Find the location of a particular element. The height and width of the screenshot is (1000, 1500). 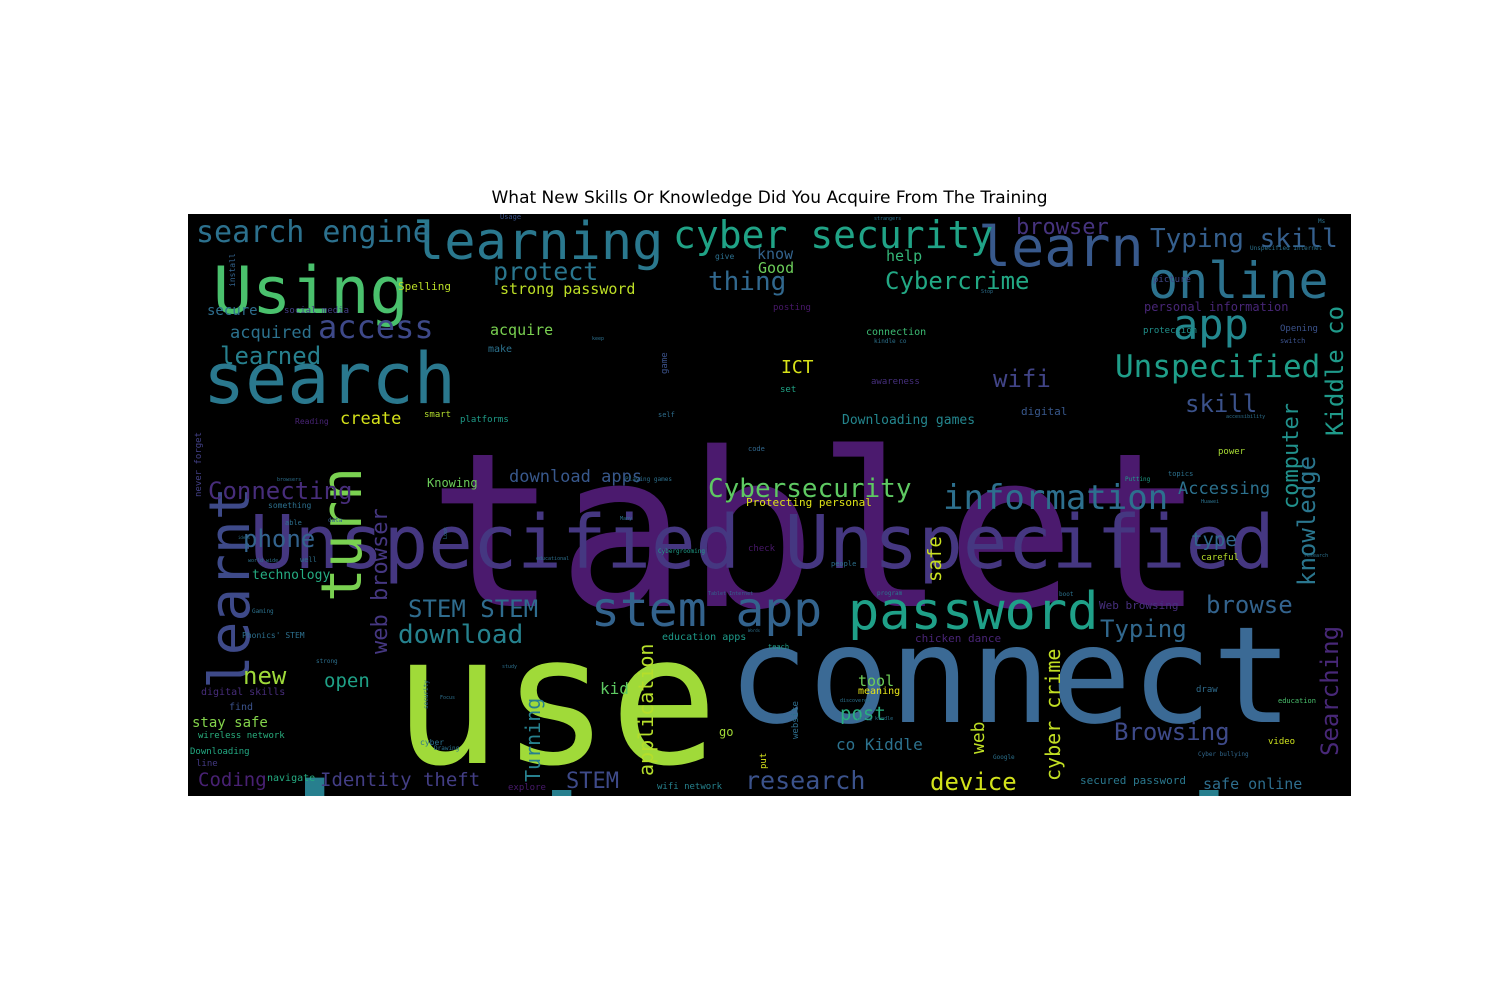

word-access: access is located at coordinates (376, 327).